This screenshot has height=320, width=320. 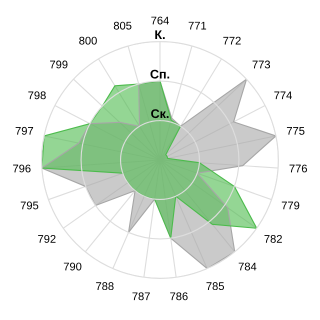 What do you see at coordinates (232, 40) in the screenshot?
I see `spoke-label: 772` at bounding box center [232, 40].